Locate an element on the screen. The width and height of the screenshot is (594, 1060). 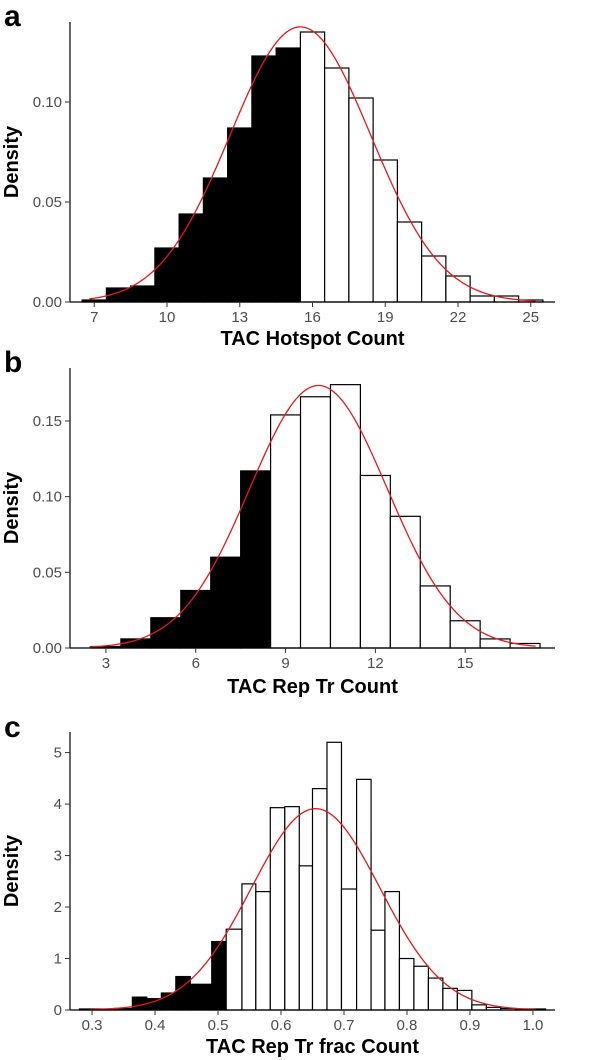
normal-density-curve is located at coordinates (312, 909).